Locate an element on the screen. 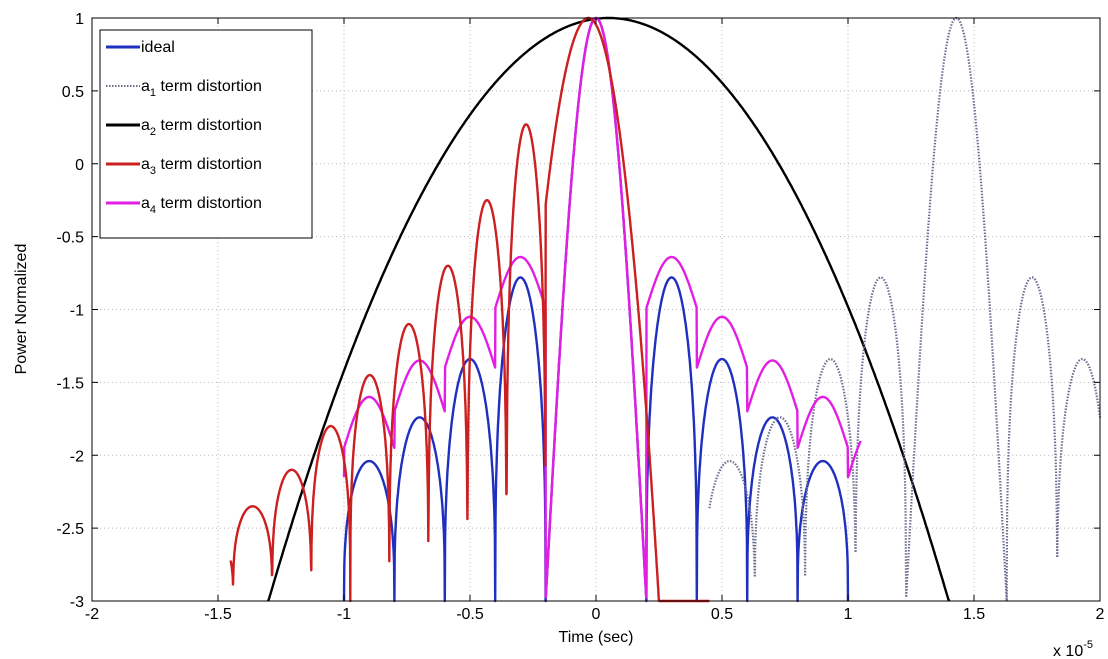 The image size is (1108, 659). y-tick-label: -1 is located at coordinates (77, 311).